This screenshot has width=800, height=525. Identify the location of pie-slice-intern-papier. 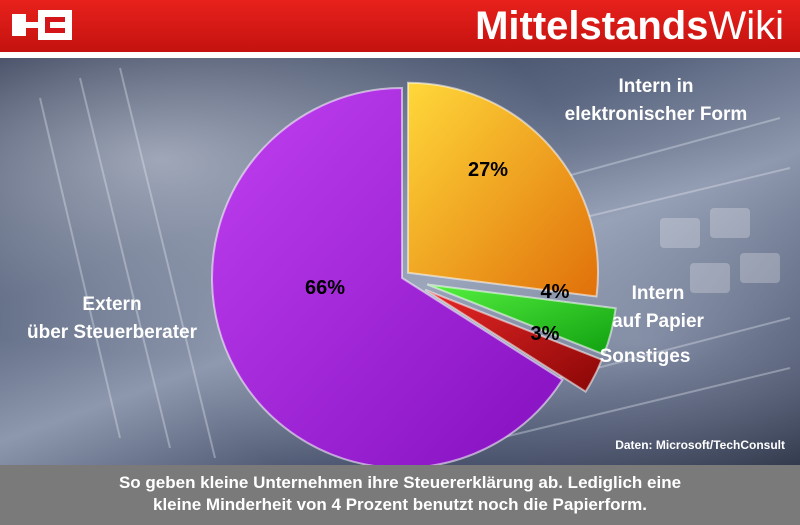
(521, 319).